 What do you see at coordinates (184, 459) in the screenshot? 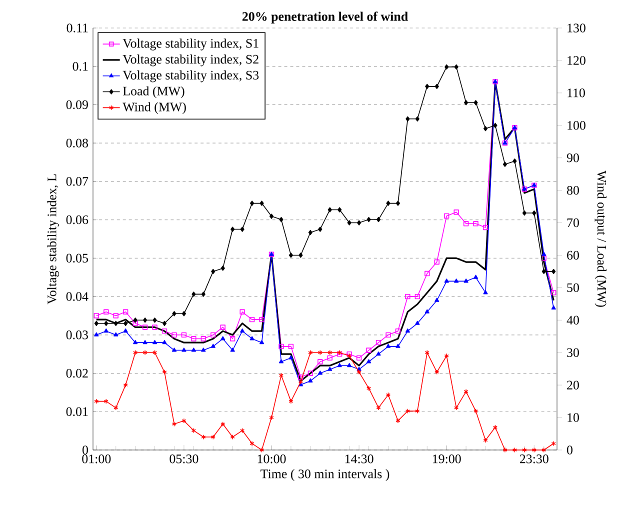
I see `x-tick-label: 05:30` at bounding box center [184, 459].